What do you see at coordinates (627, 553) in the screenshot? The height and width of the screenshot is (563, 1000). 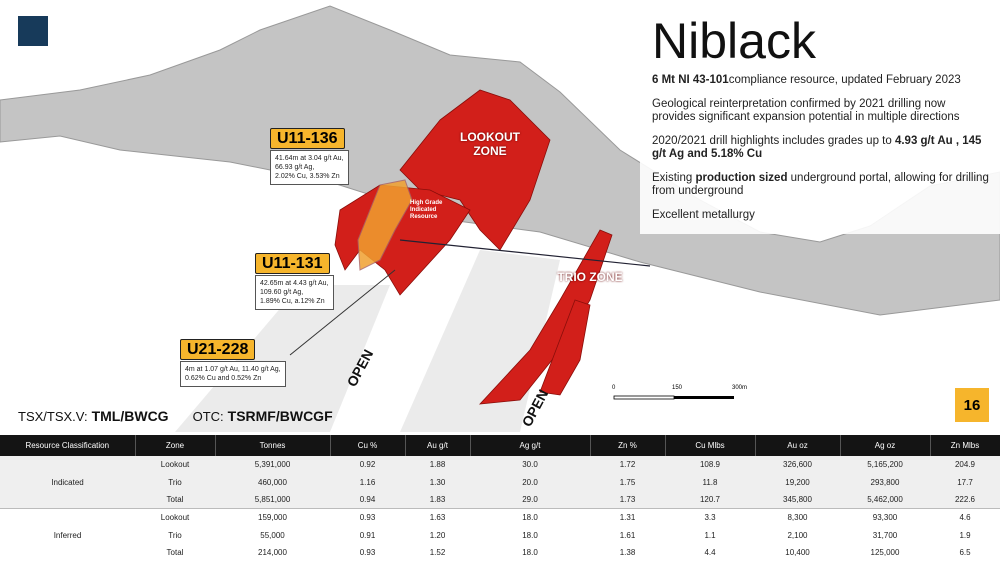 I see `table-cell: 1.38` at bounding box center [627, 553].